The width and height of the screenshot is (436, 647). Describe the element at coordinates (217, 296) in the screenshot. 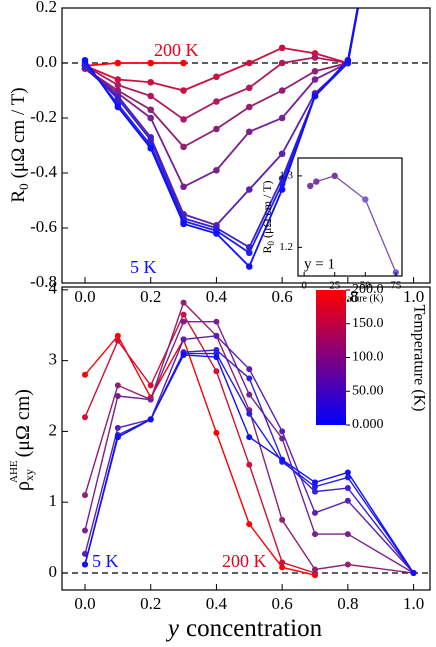

I see `x-tick-label: 0.4` at that location.